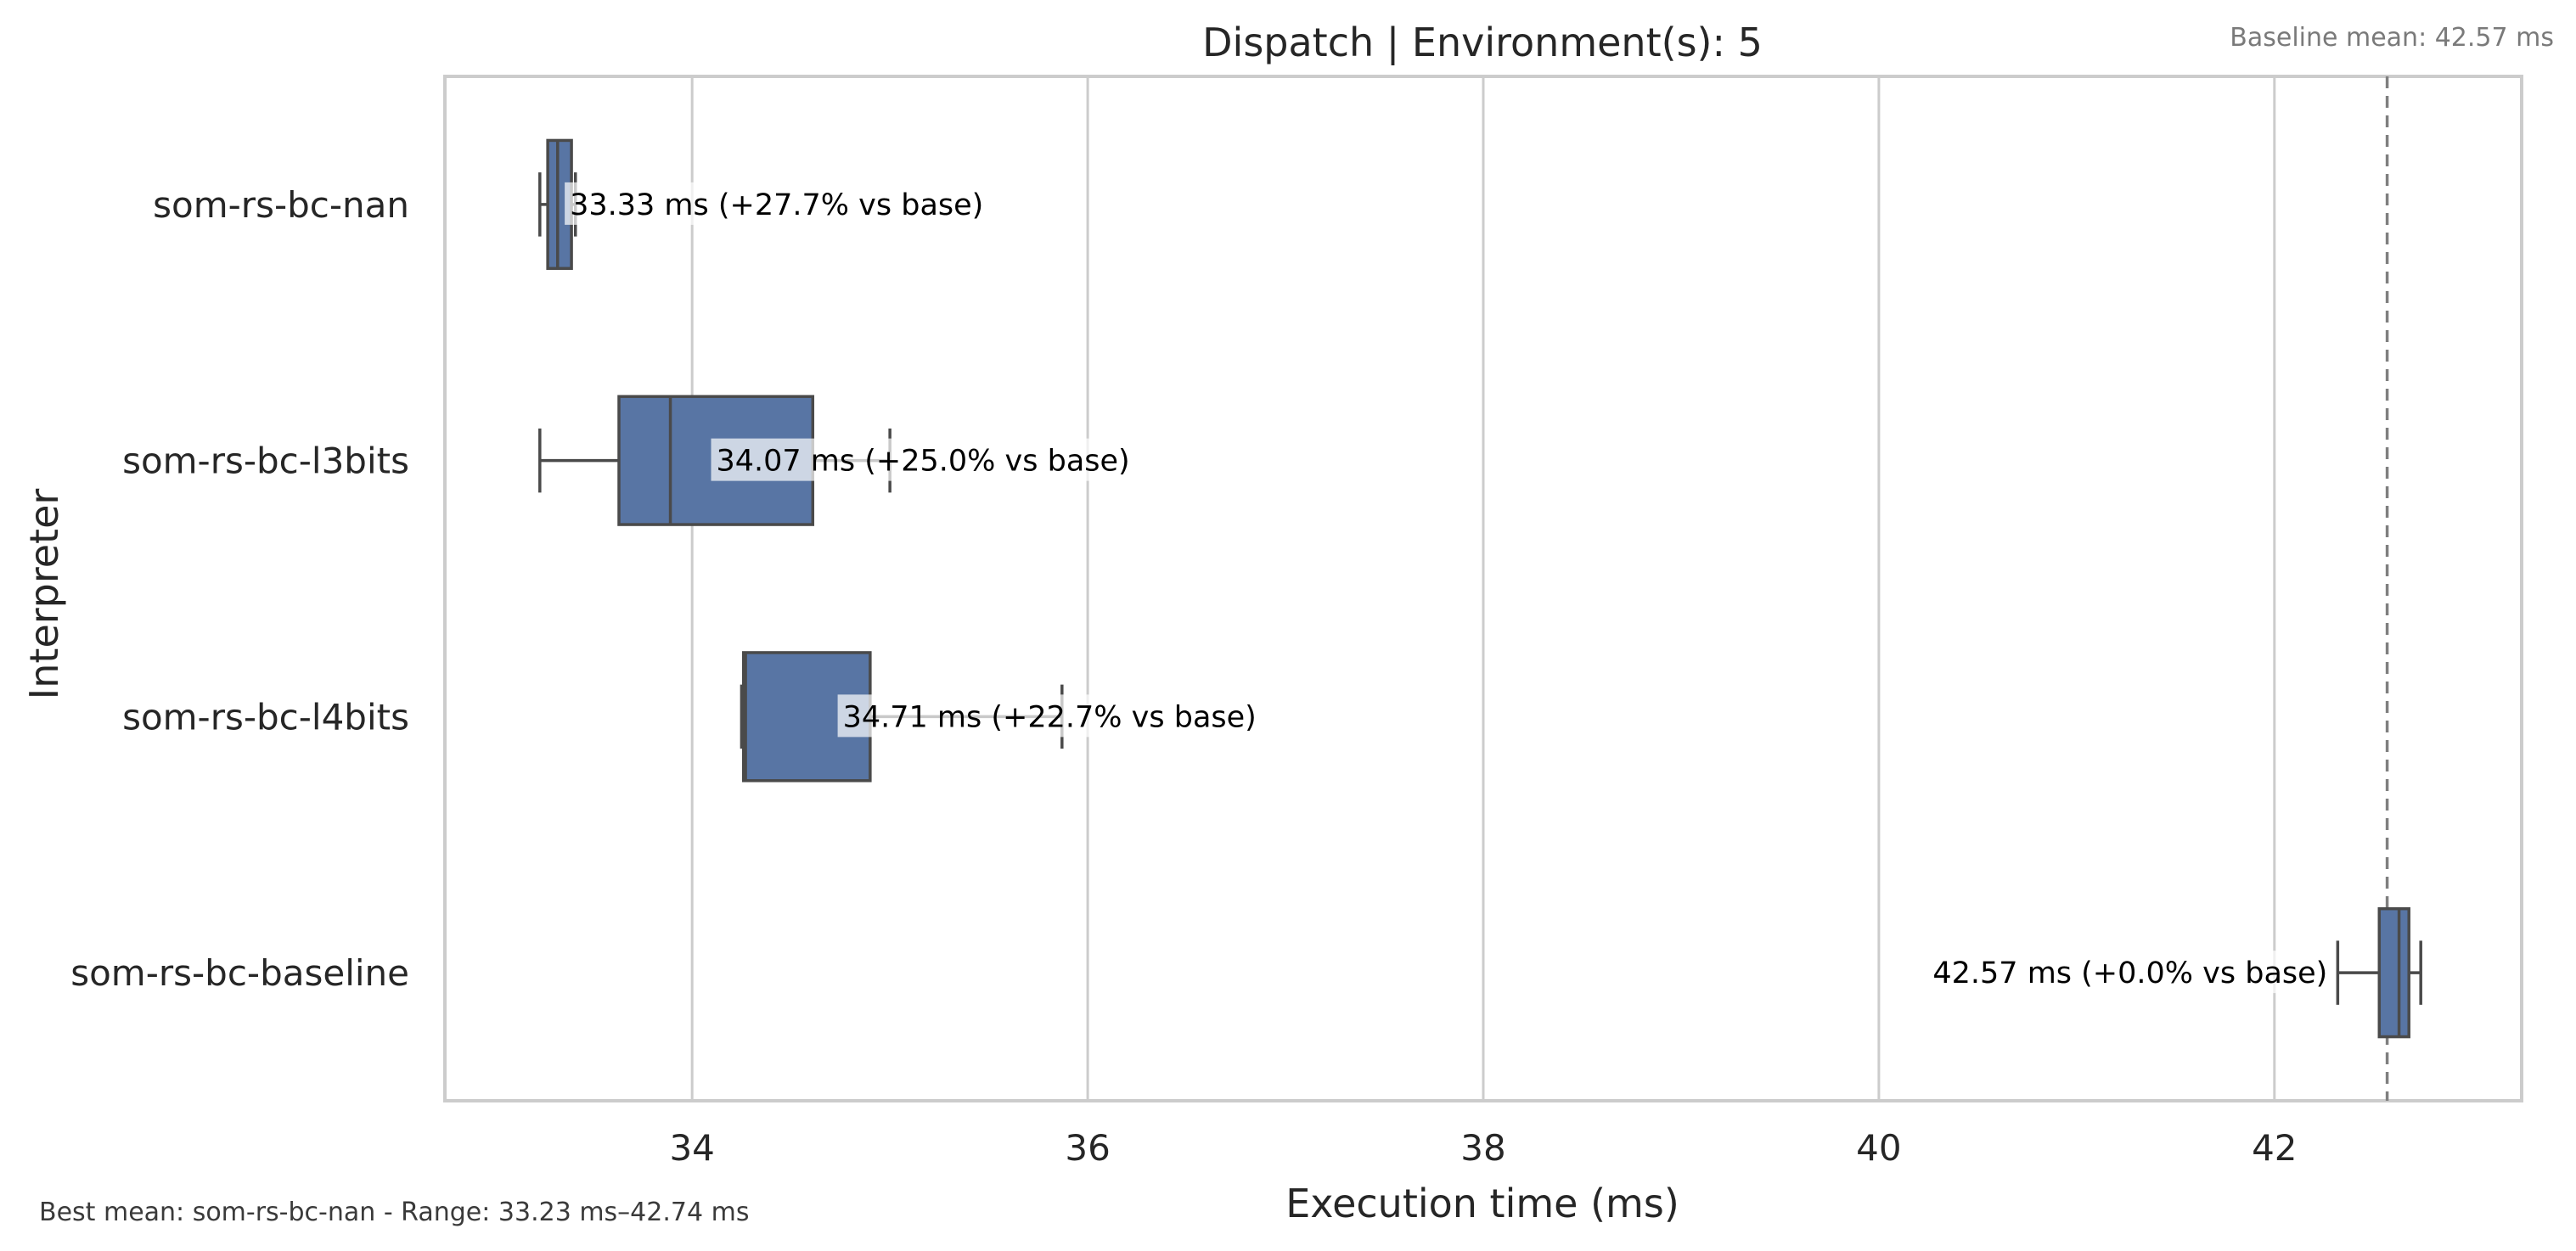 Image resolution: width=2576 pixels, height=1251 pixels. I want to click on x-tick-label: 38, so click(1482, 1148).